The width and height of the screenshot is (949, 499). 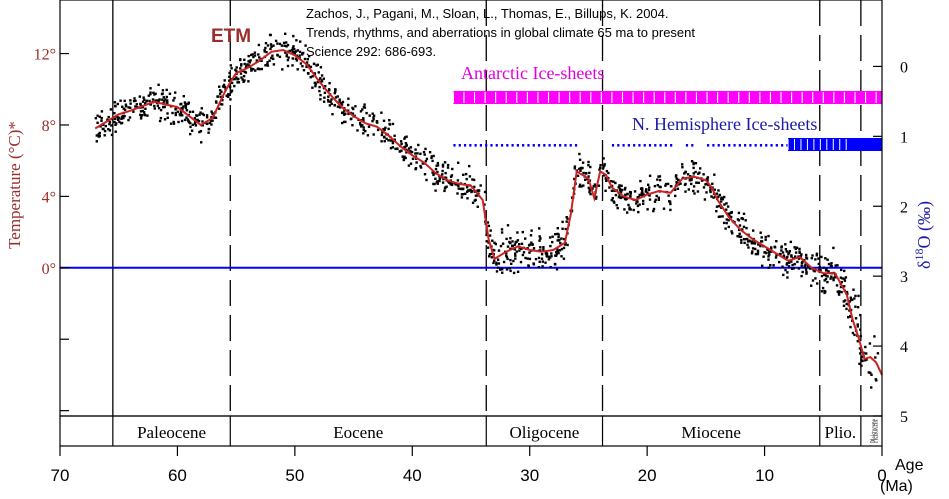 I want to click on left-axis-tick-label: 0°, so click(x=49, y=269).